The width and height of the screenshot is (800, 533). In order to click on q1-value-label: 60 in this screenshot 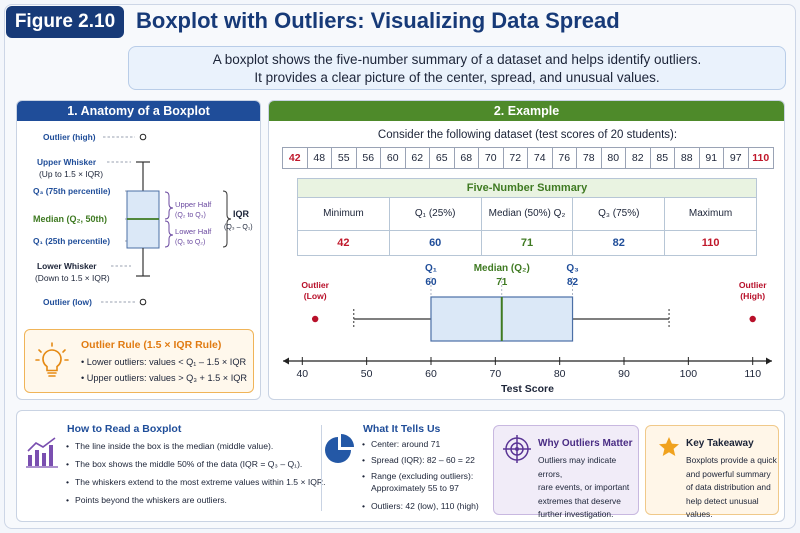, I will do `click(431, 282)`.